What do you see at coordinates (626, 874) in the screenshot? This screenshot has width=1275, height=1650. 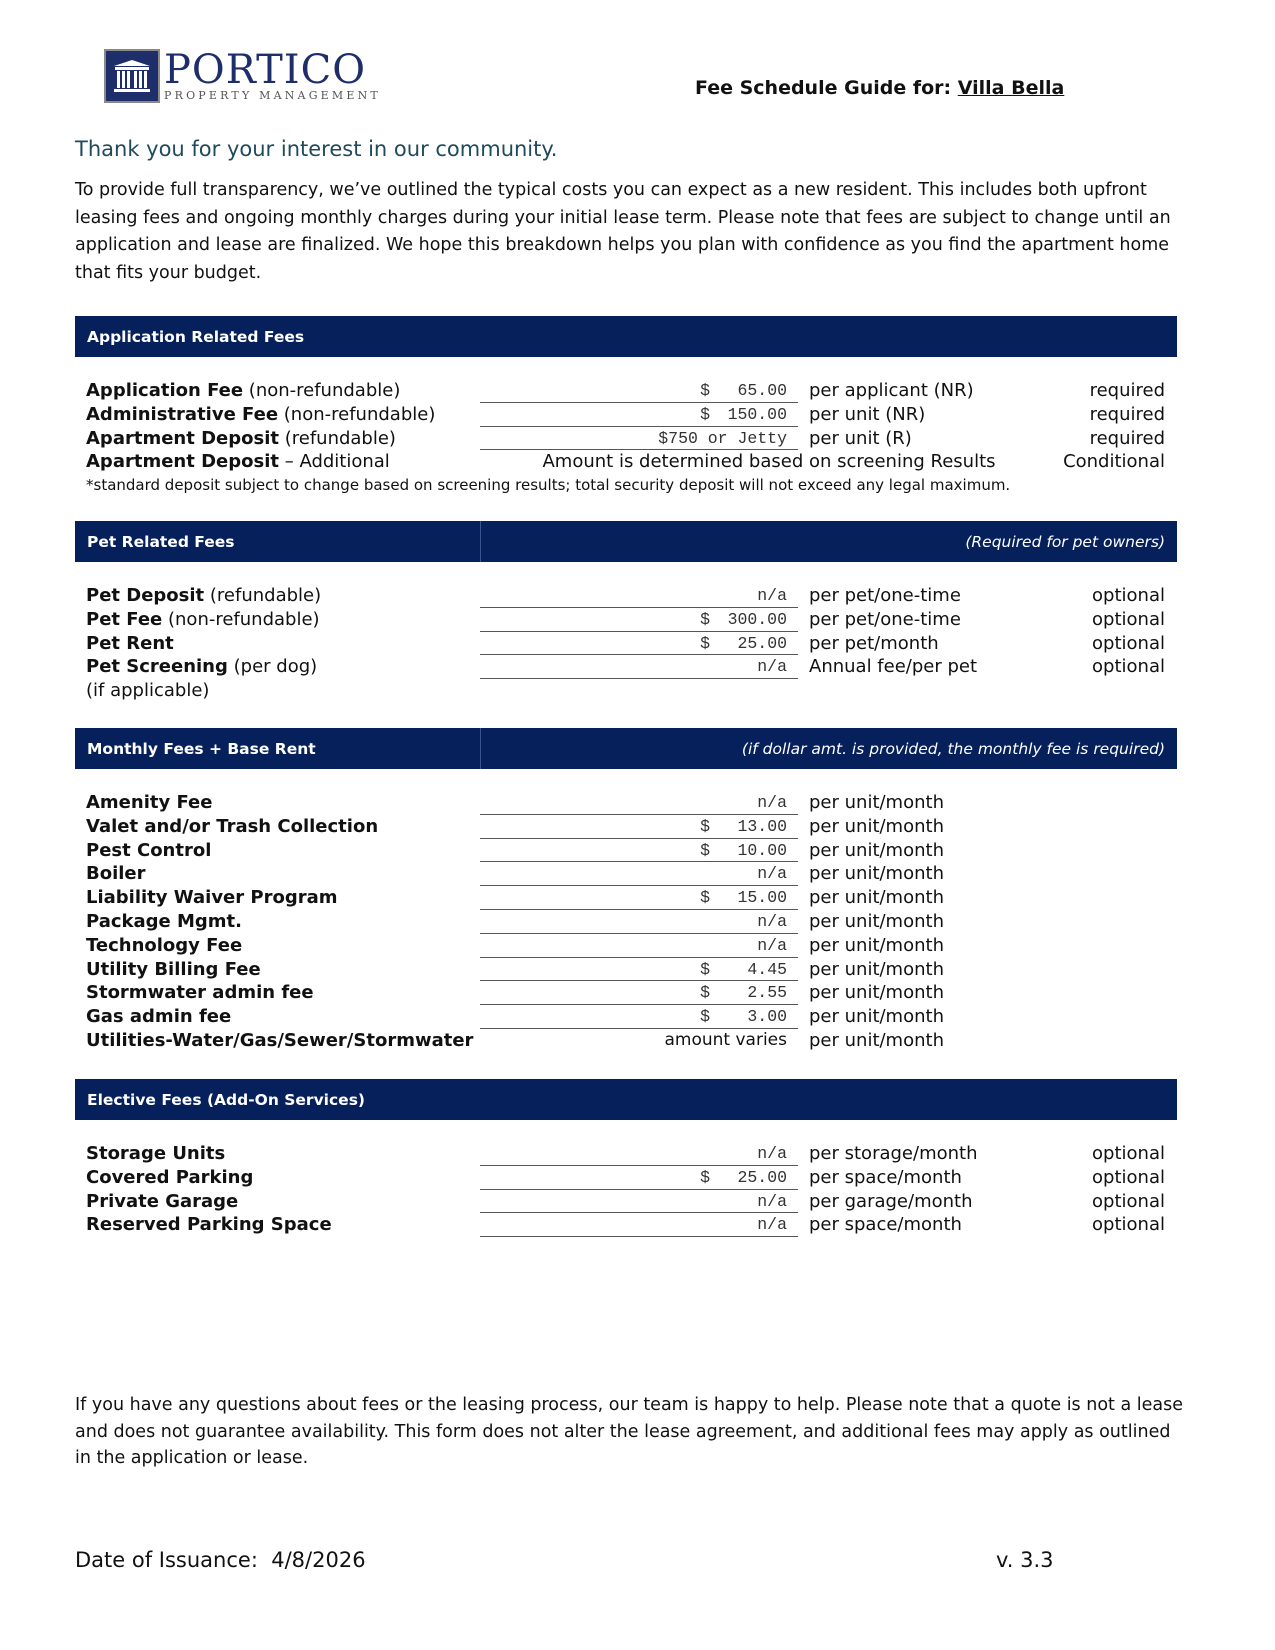 I see `fee-row: Boiler n/a per unit/month` at bounding box center [626, 874].